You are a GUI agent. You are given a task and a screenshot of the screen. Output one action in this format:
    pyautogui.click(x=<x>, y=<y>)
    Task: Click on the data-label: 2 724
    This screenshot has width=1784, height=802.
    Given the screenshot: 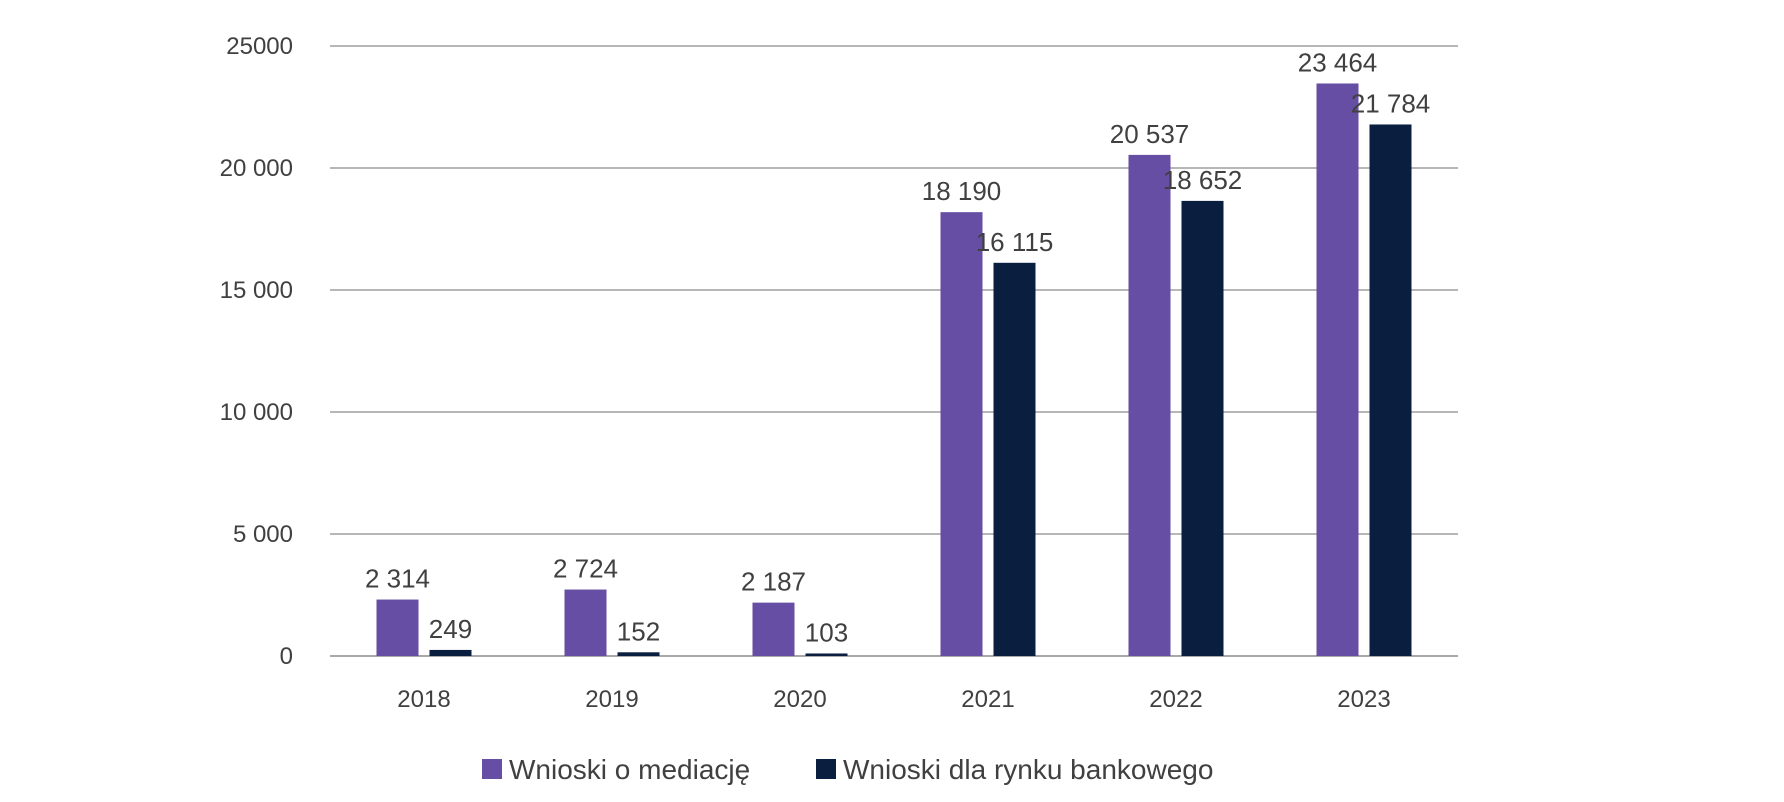 What is the action you would take?
    pyautogui.click(x=585, y=569)
    